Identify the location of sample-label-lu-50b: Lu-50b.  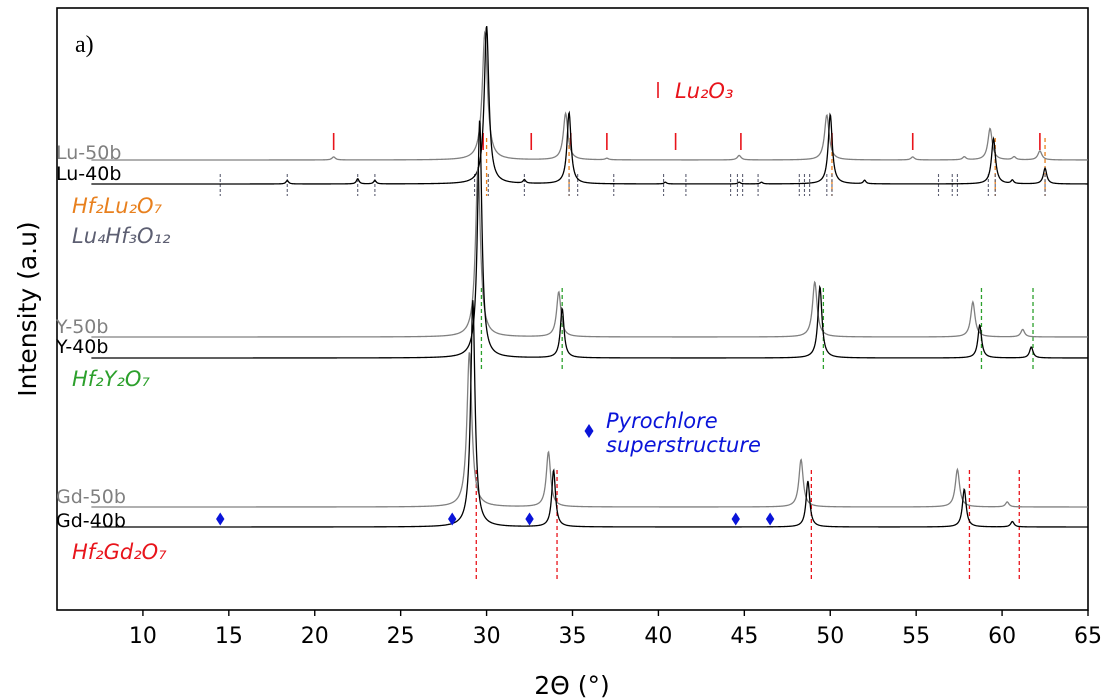
(88, 153).